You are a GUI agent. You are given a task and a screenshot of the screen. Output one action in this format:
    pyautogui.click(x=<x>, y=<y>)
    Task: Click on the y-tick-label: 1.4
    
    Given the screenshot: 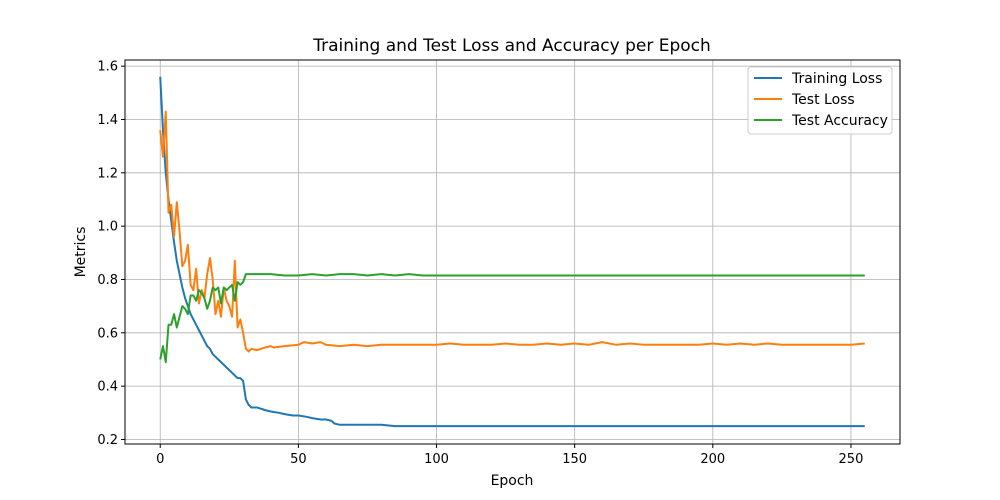 What is the action you would take?
    pyautogui.click(x=107, y=120)
    